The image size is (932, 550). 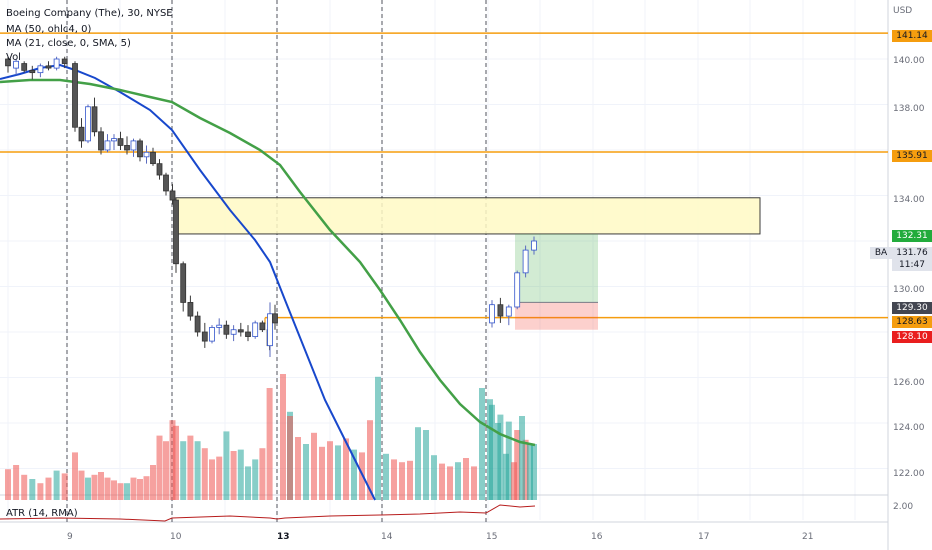 What do you see at coordinates (912, 253) in the screenshot?
I see `last-price-badge: 131.76` at bounding box center [912, 253].